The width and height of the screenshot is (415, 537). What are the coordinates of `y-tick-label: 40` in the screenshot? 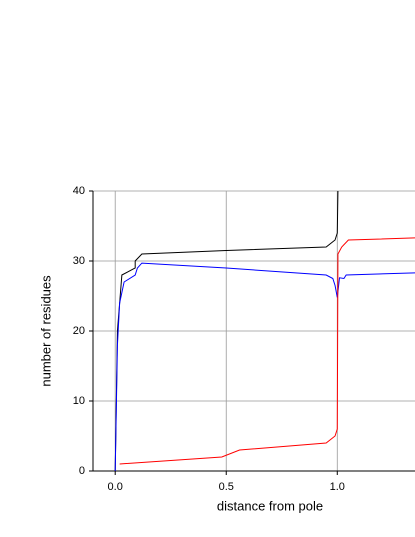 It's located at (79, 191).